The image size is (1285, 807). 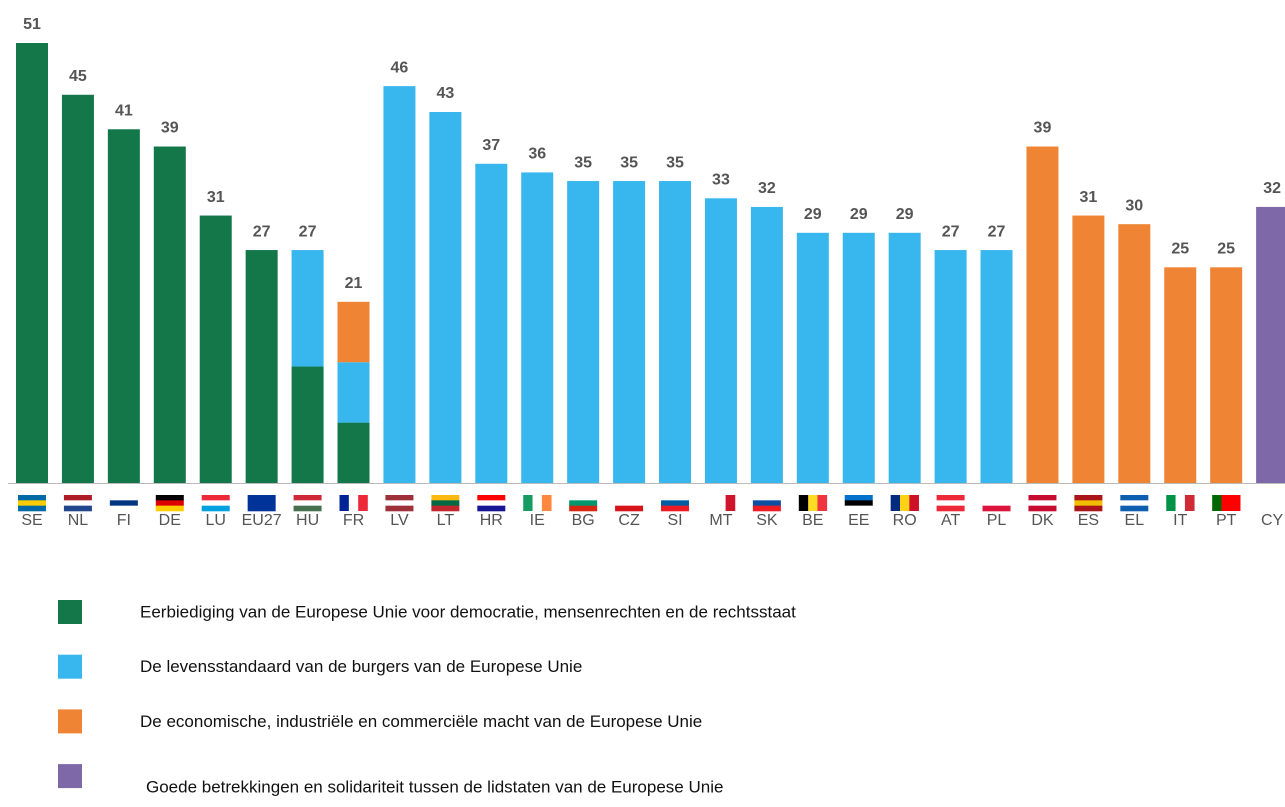 What do you see at coordinates (1180, 520) in the screenshot?
I see `x-tick-label: IT` at bounding box center [1180, 520].